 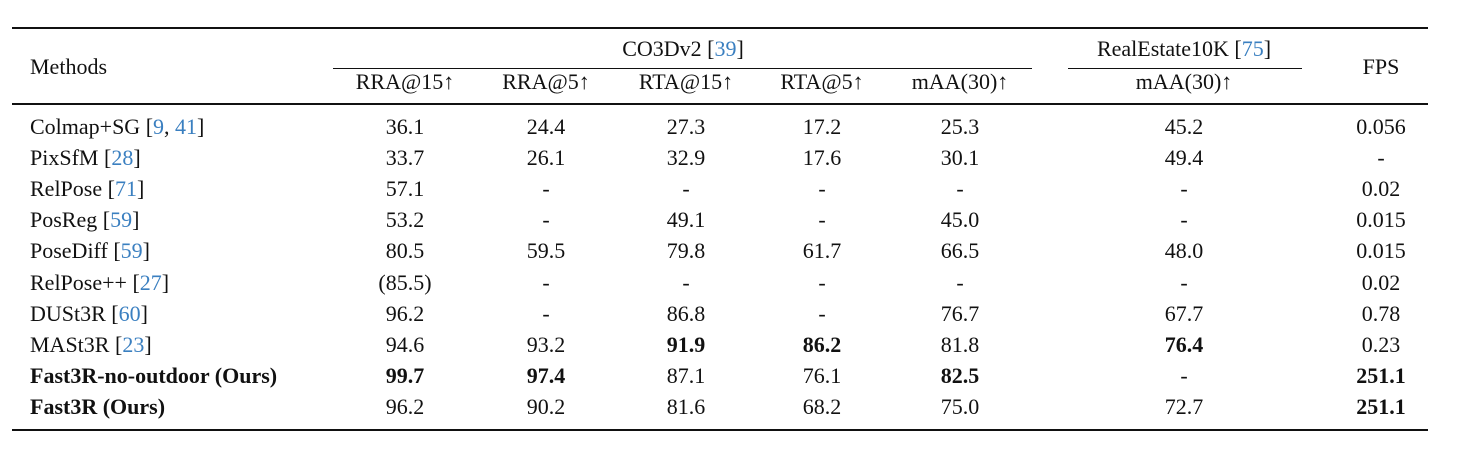 I want to click on citation: 41, so click(x=186, y=126).